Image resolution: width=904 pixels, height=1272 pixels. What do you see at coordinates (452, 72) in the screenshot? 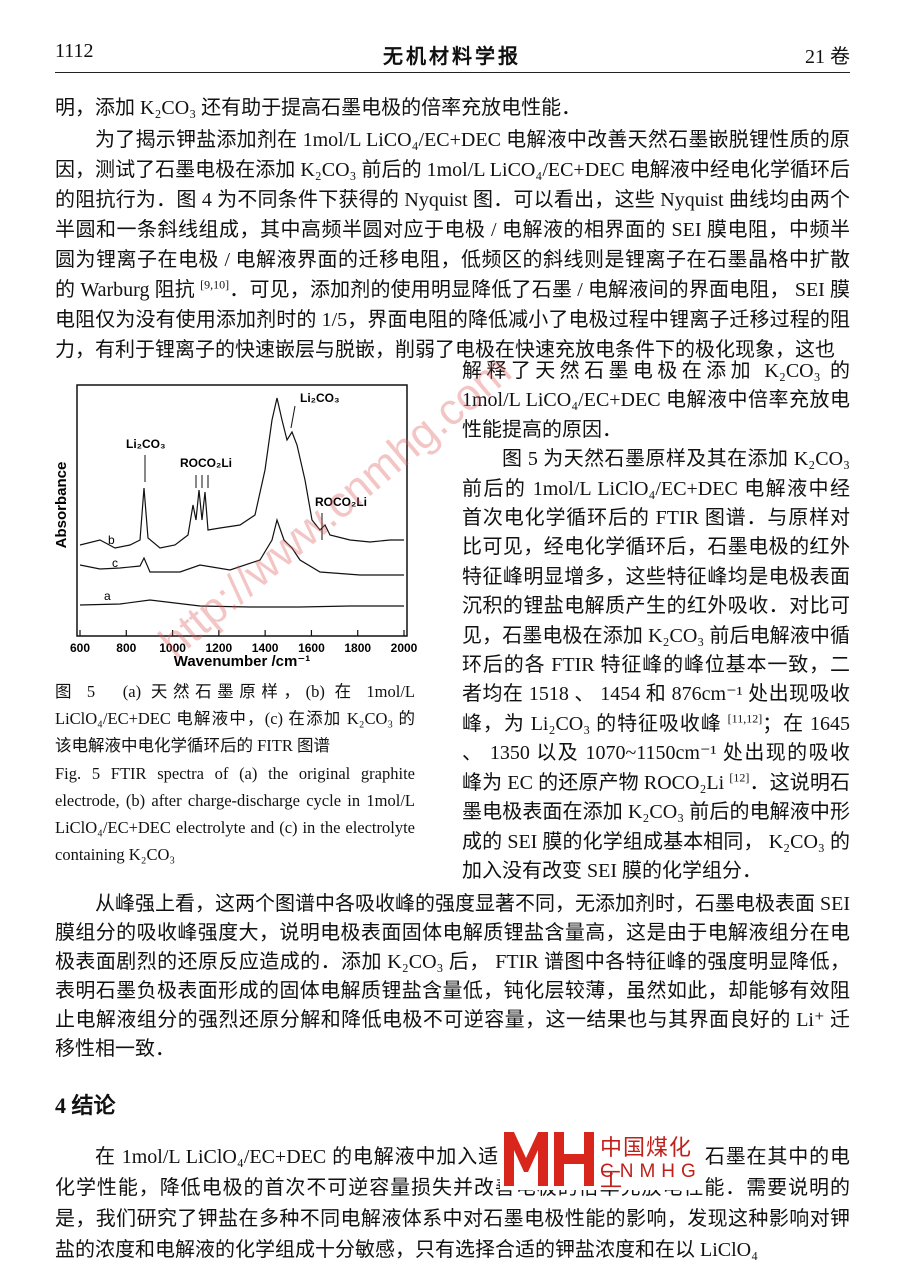
I see `header-rule` at bounding box center [452, 72].